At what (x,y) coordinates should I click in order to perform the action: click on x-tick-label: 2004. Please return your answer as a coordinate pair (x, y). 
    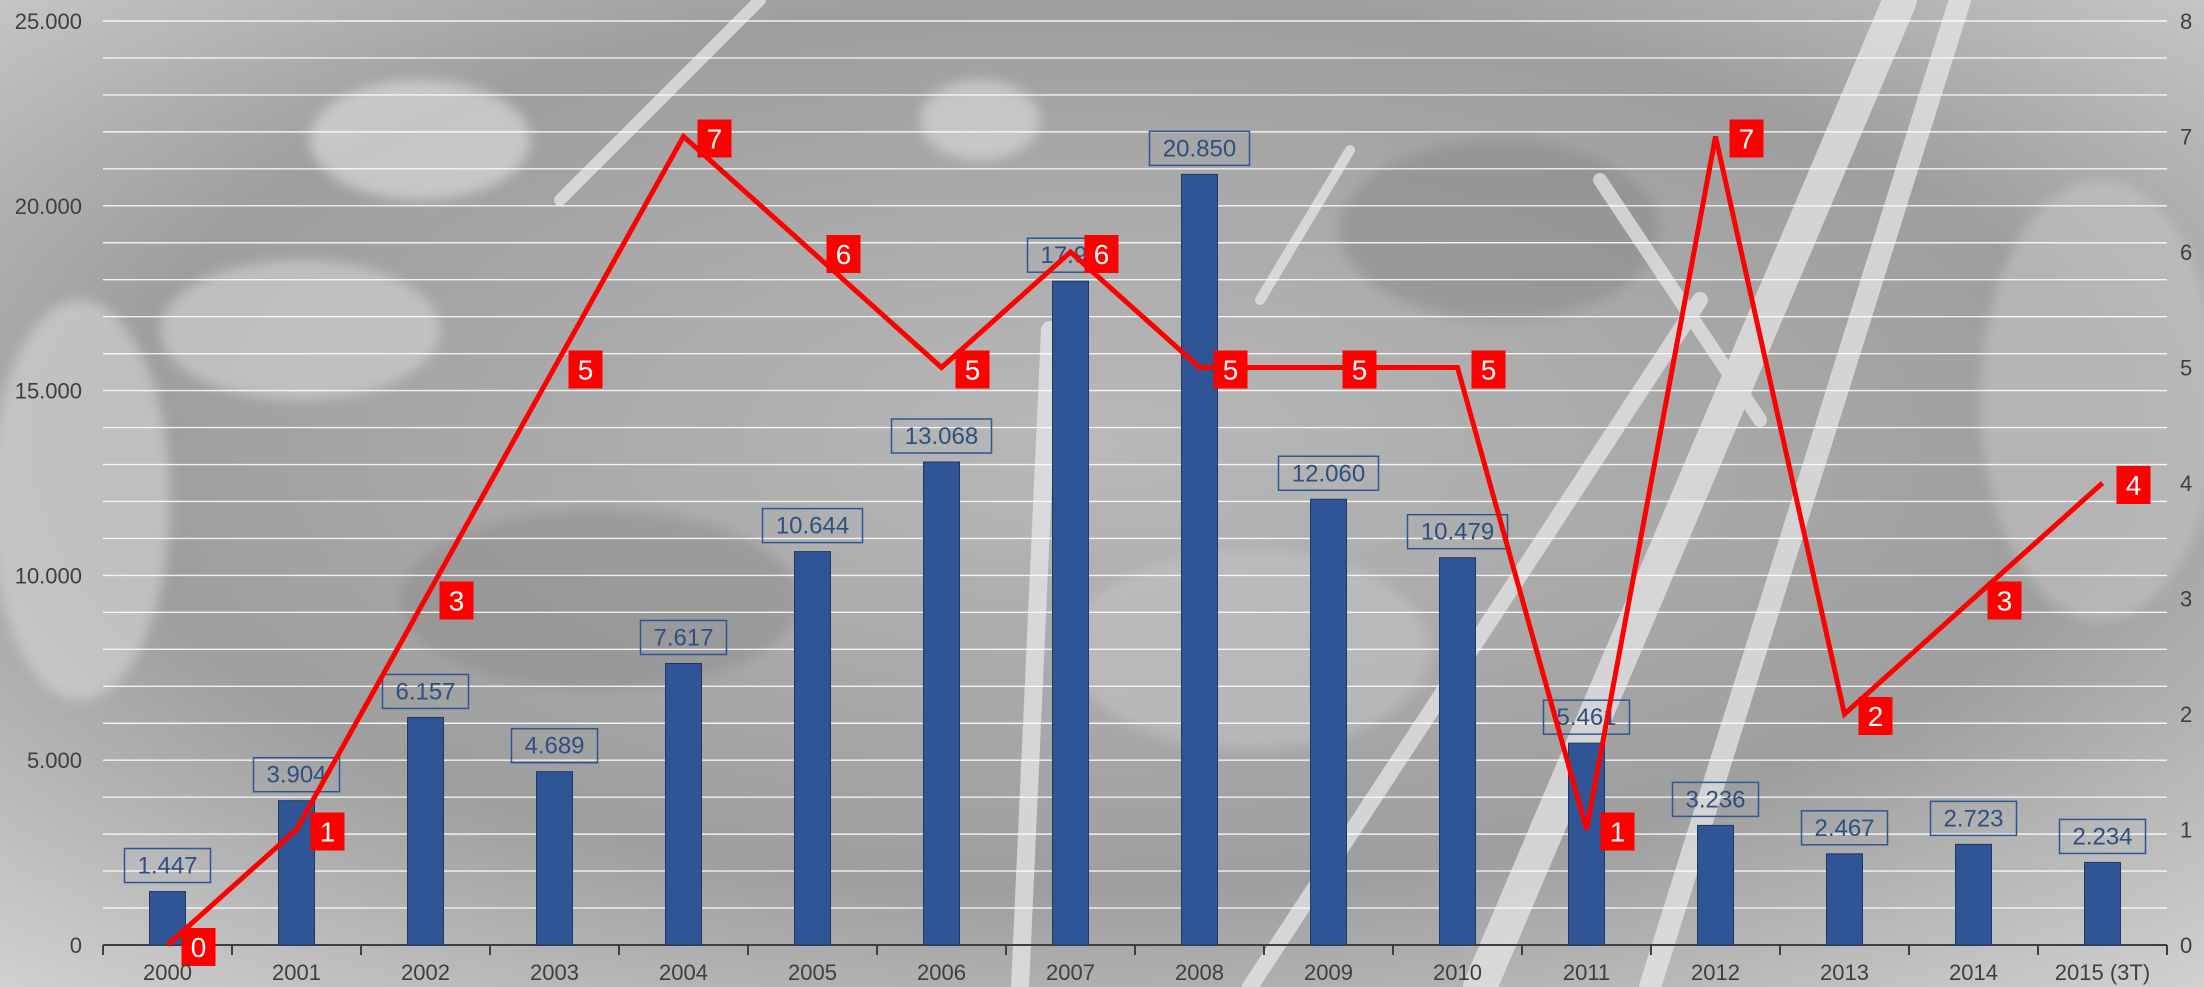
    Looking at the image, I should click on (683, 972).